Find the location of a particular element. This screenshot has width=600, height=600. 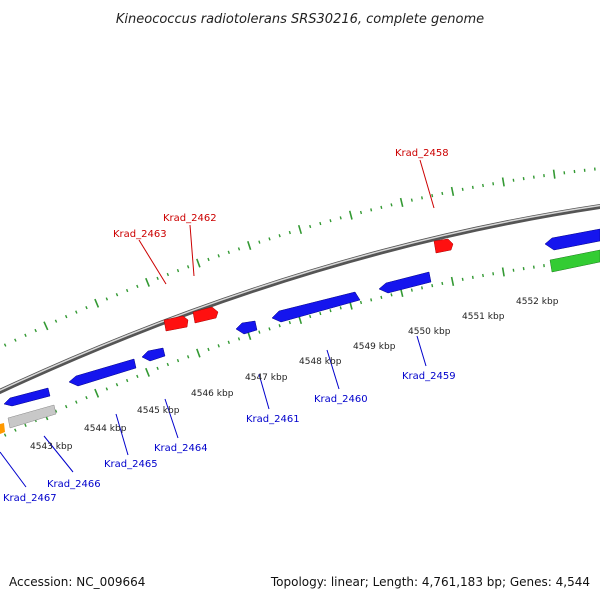

gene-label-krad-2459: Krad_2459 is located at coordinates (429, 376).